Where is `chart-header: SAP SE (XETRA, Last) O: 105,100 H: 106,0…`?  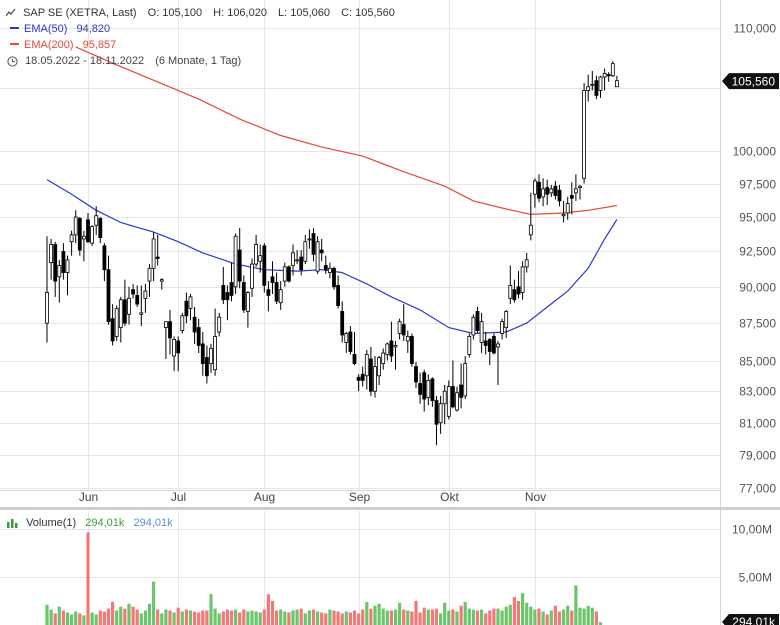
chart-header: SAP SE (XETRA, Last) O: 105,100 H: 106,0… is located at coordinates (200, 13).